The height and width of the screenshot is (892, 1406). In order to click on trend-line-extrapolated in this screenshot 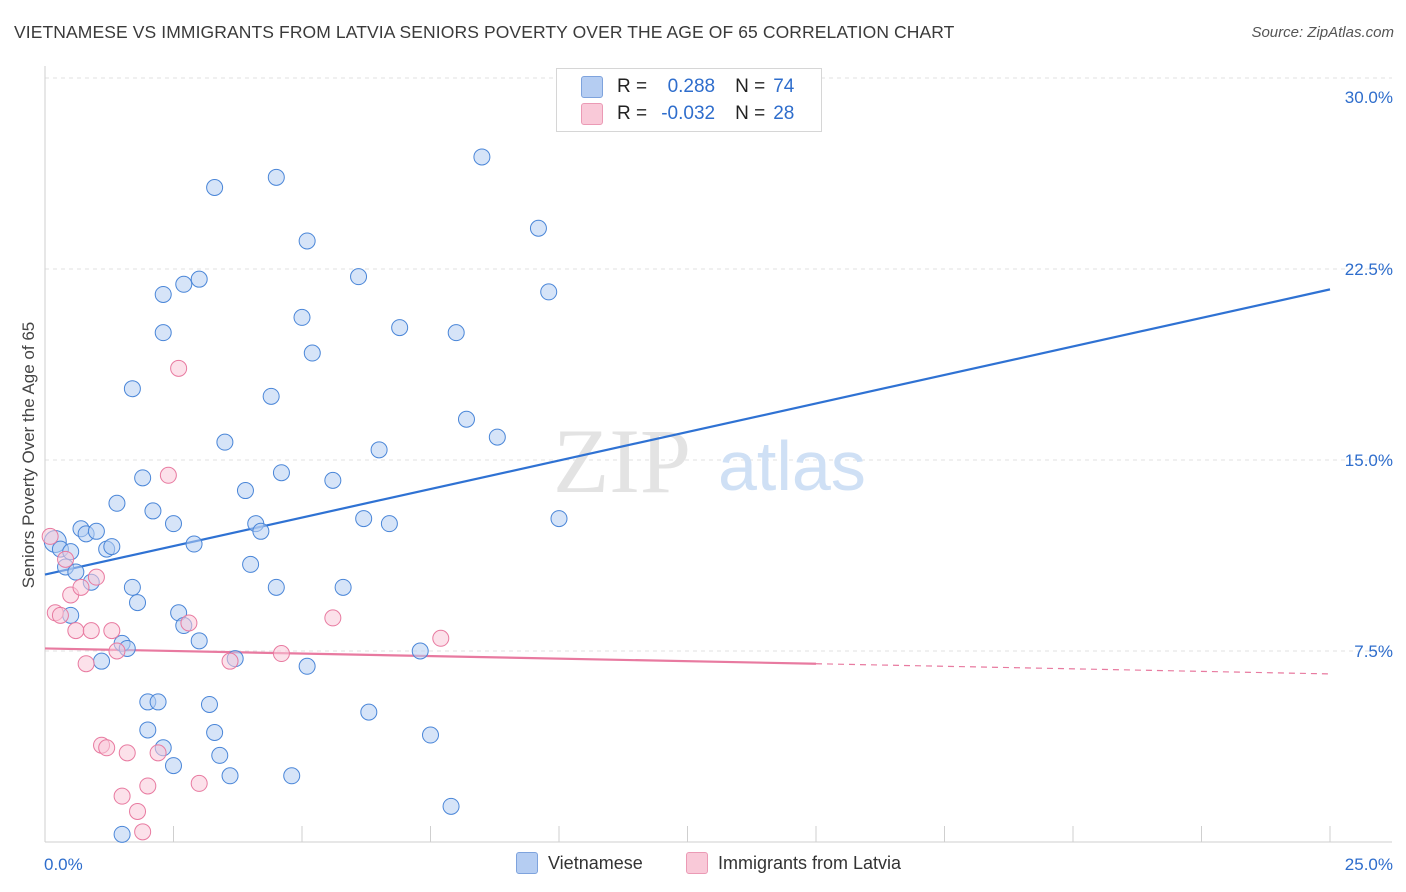, I will do `click(1073, 669)`.